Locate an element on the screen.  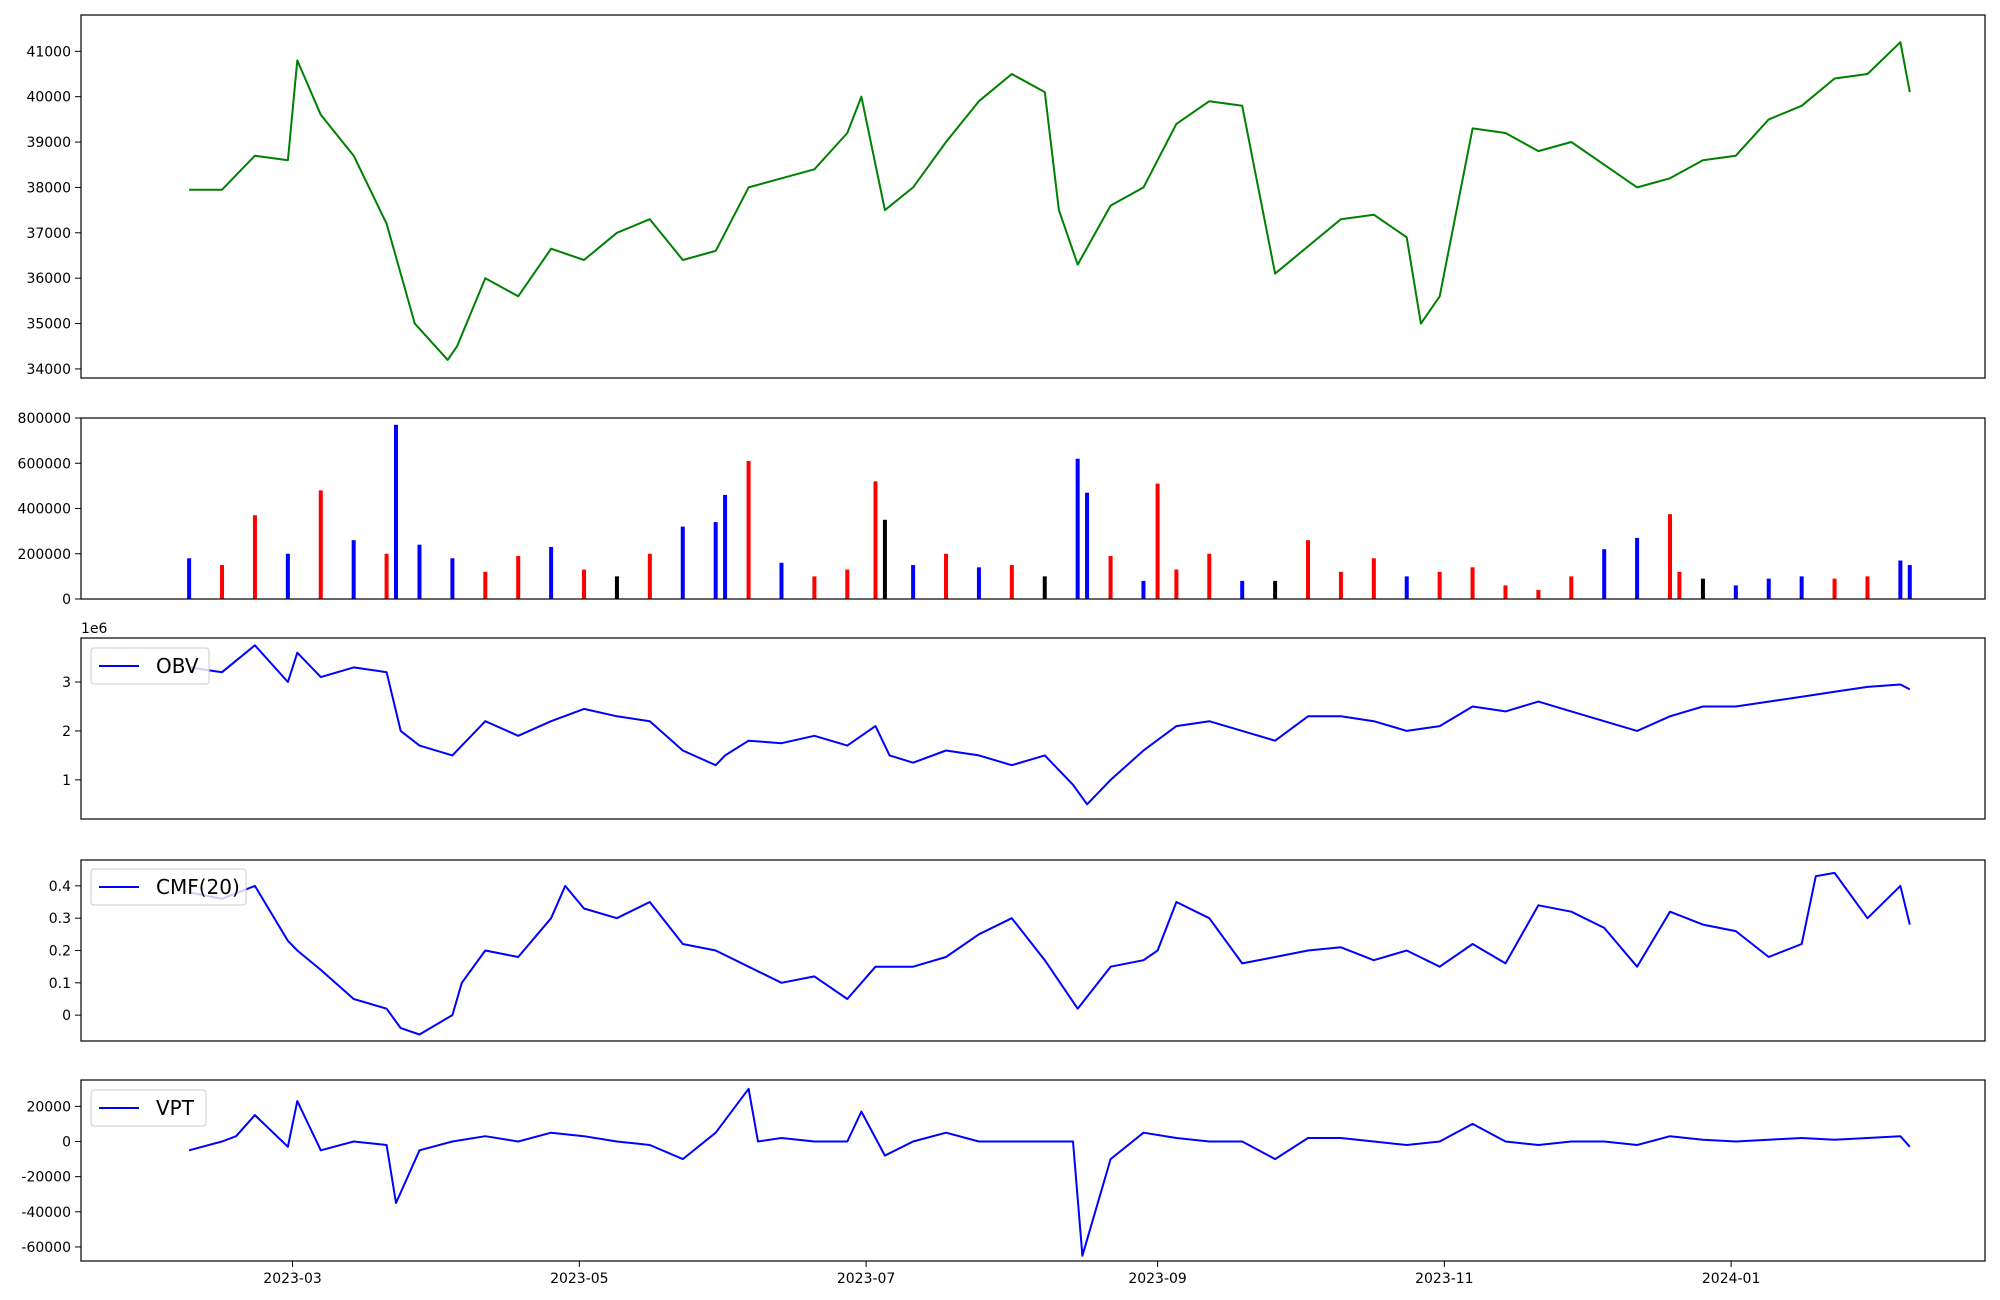
obv-legend-label: OBV is located at coordinates (177, 666).